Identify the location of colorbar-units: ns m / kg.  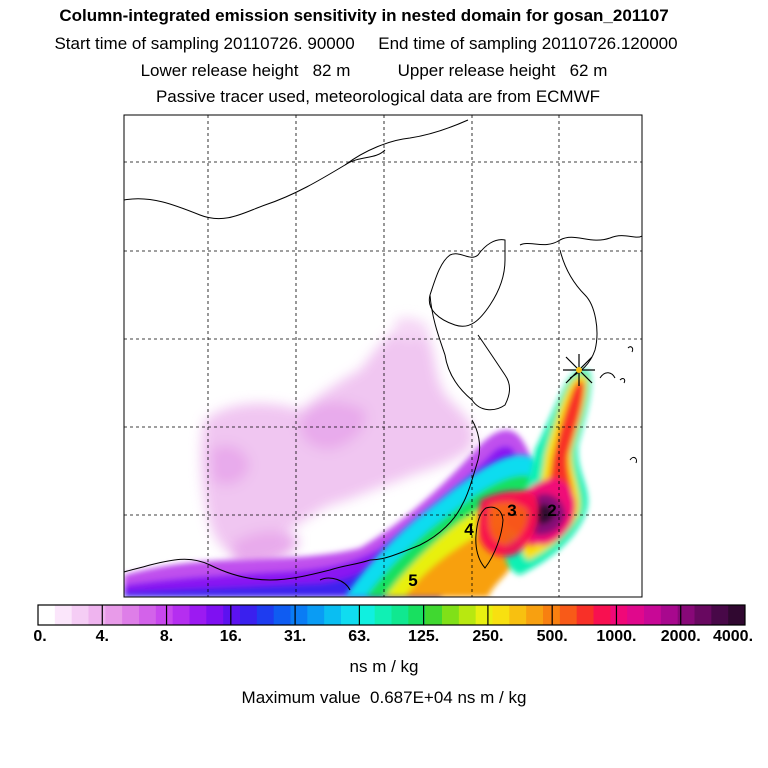
(384, 666).